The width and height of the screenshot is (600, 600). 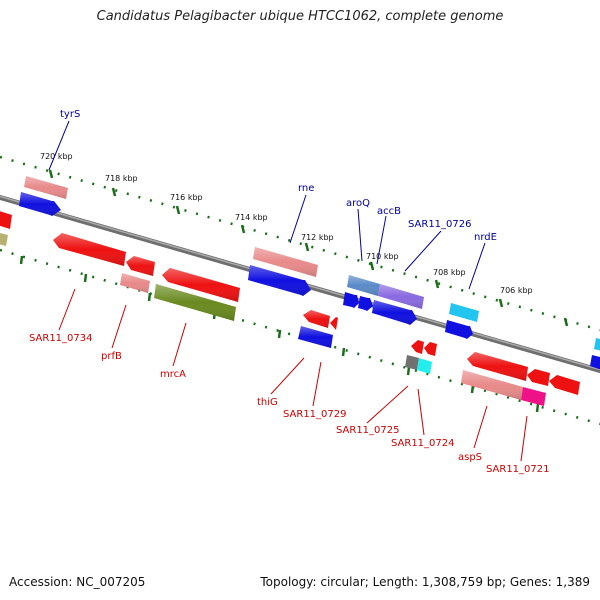 I want to click on gene-blue-aroQ, so click(x=351, y=300).